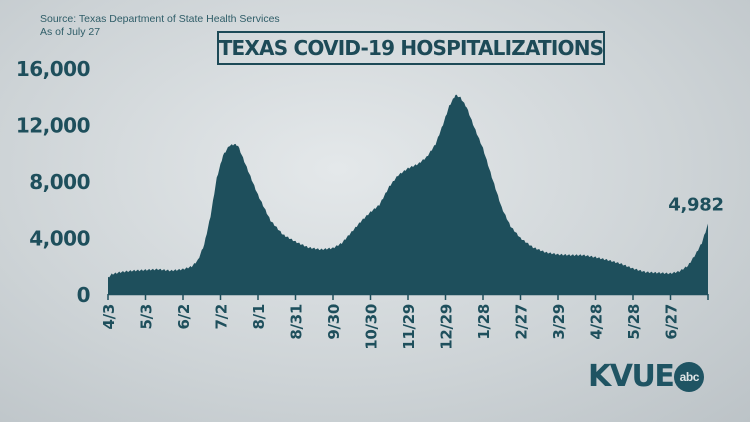 Image resolution: width=750 pixels, height=422 pixels. What do you see at coordinates (222, 316) in the screenshot?
I see `x-tick-label: 7/2` at bounding box center [222, 316].